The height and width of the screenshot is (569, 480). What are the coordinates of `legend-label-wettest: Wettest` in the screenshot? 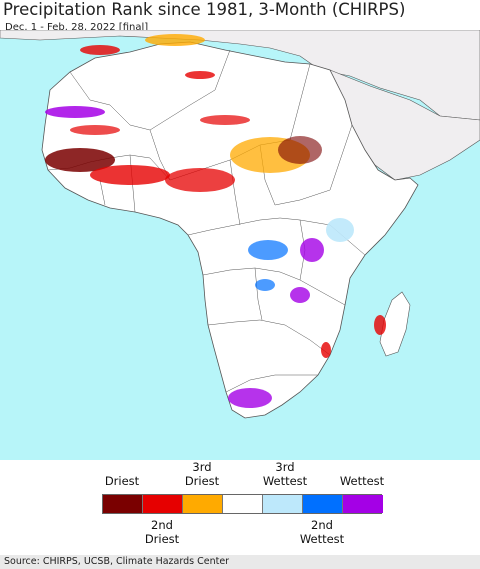 It's located at (362, 481).